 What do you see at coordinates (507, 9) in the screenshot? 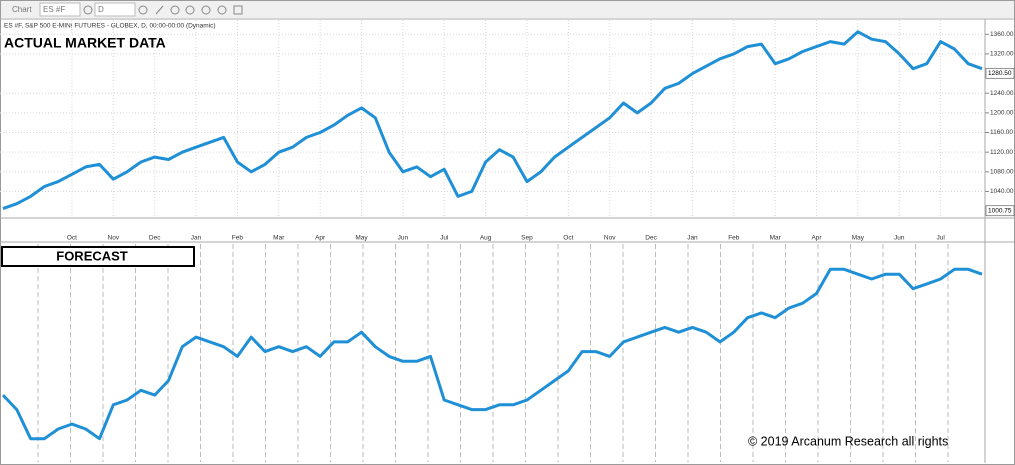
I see `toolbar` at bounding box center [507, 9].